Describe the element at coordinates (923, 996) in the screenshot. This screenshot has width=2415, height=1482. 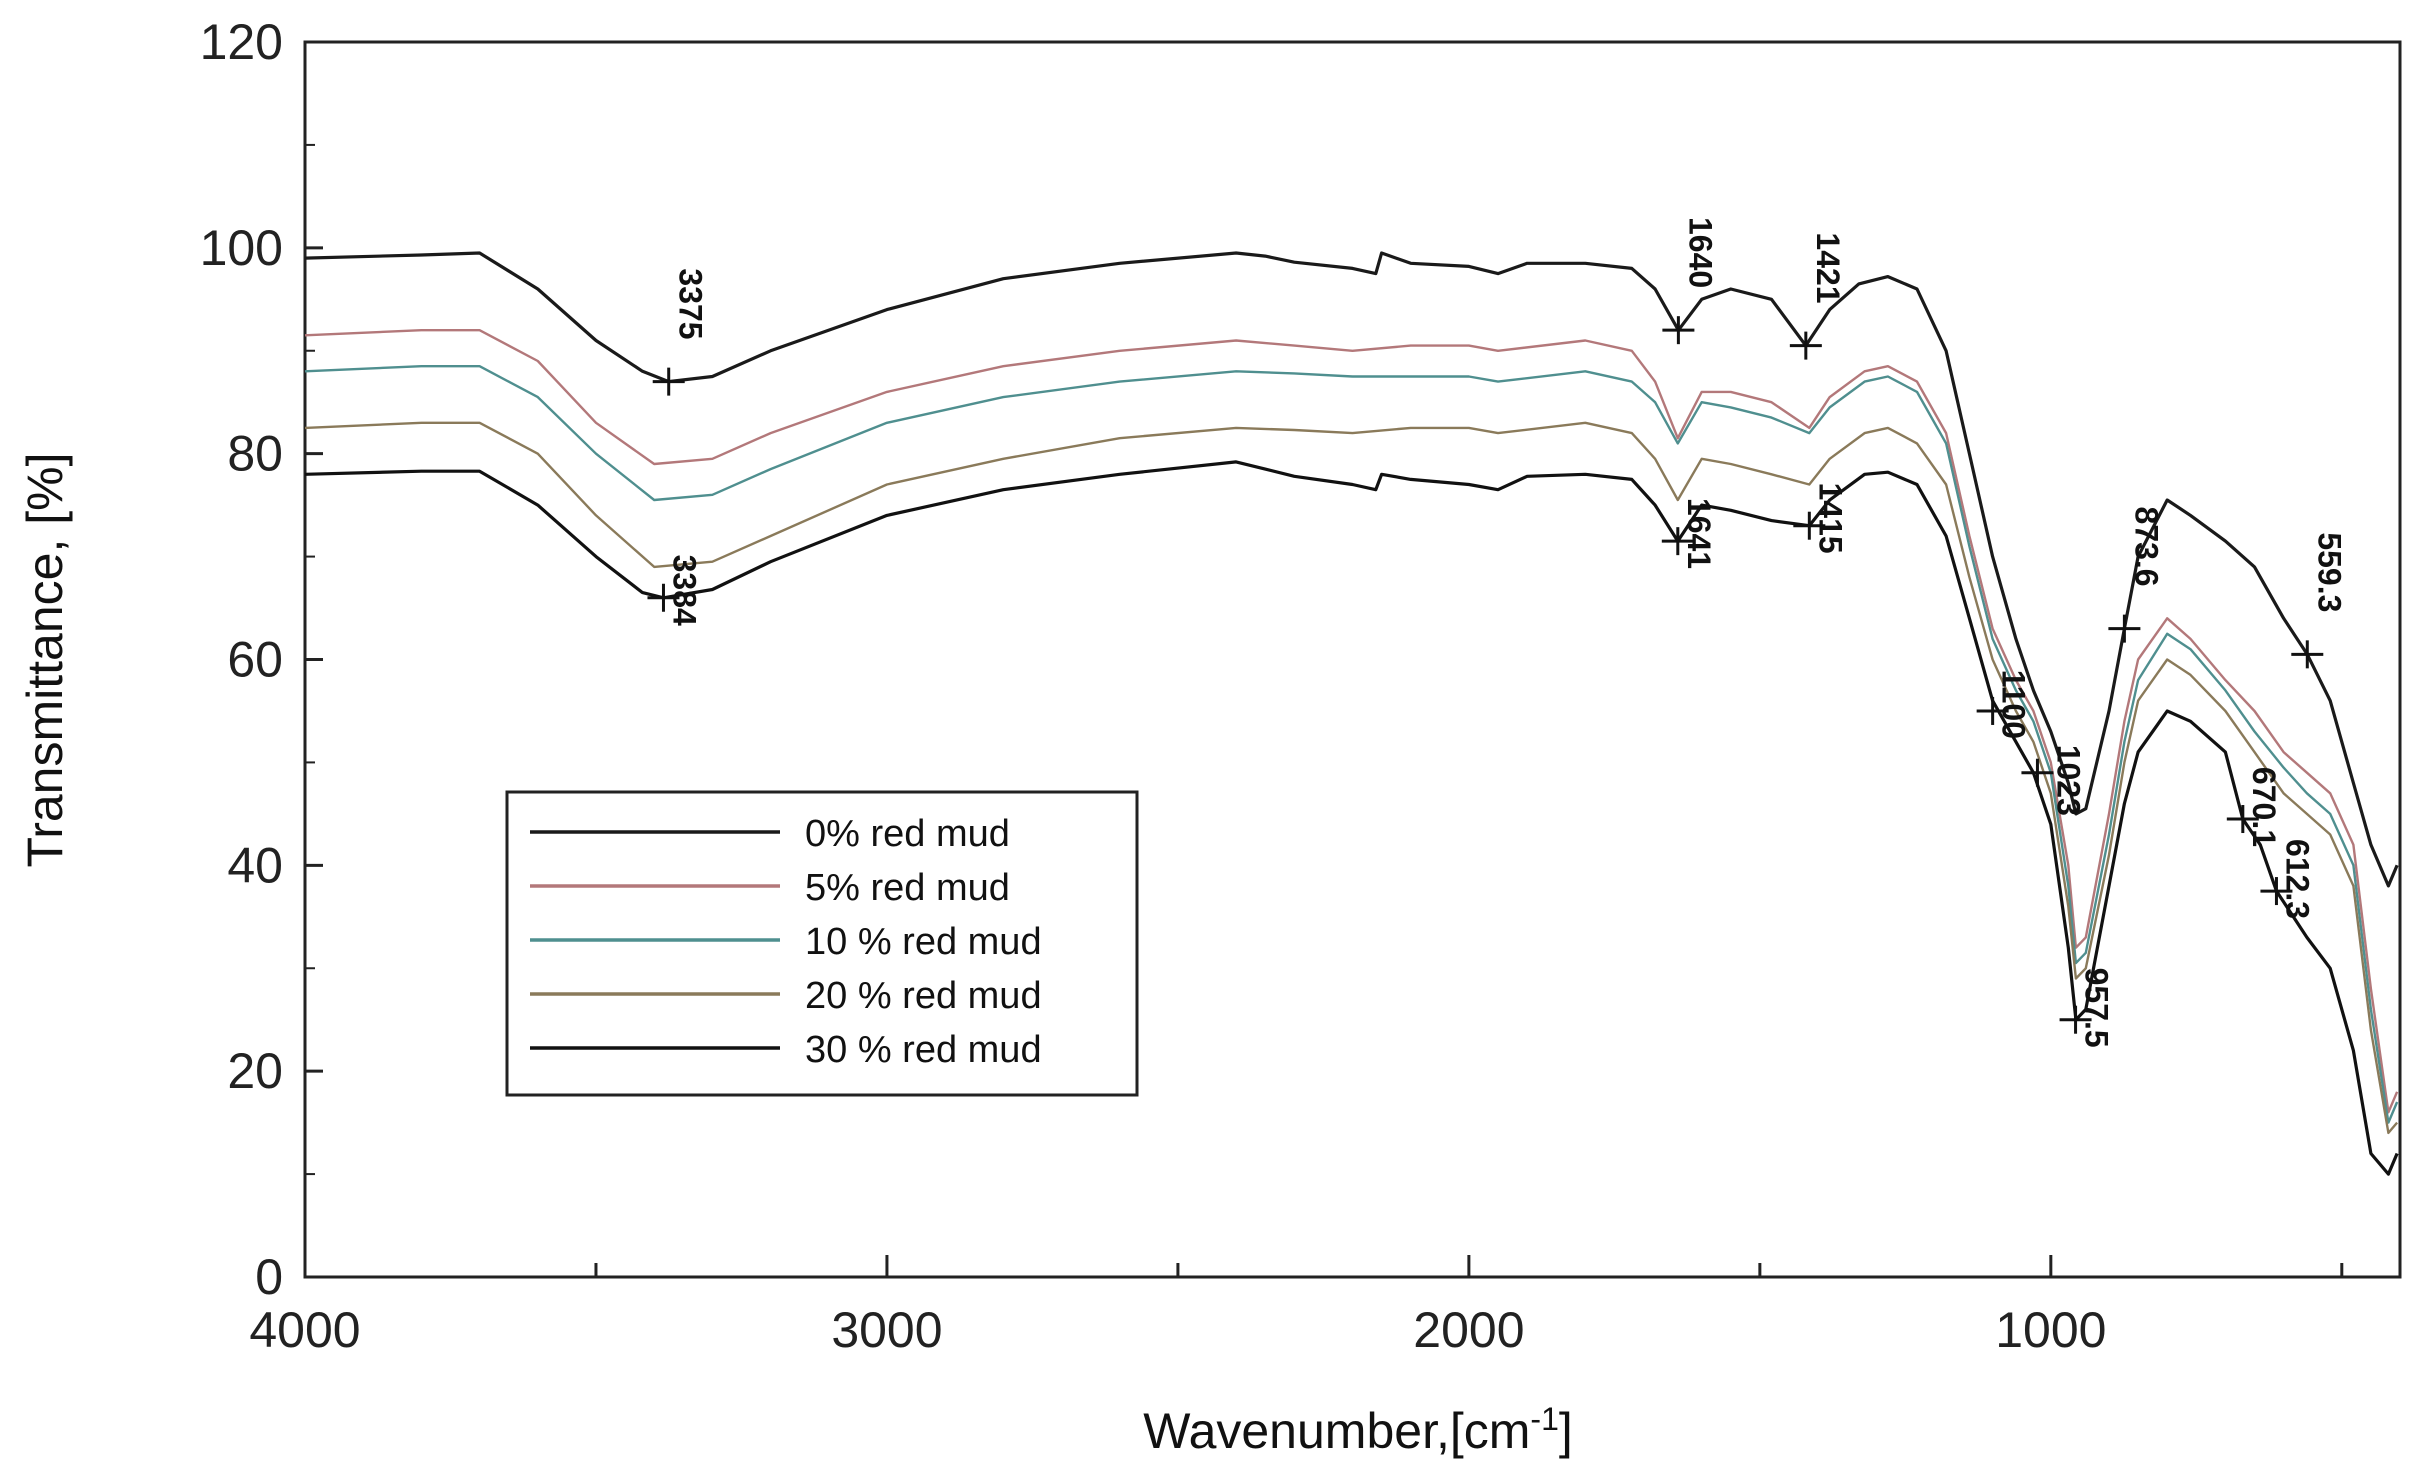
I see `legend-label: 20 % red mud` at that location.